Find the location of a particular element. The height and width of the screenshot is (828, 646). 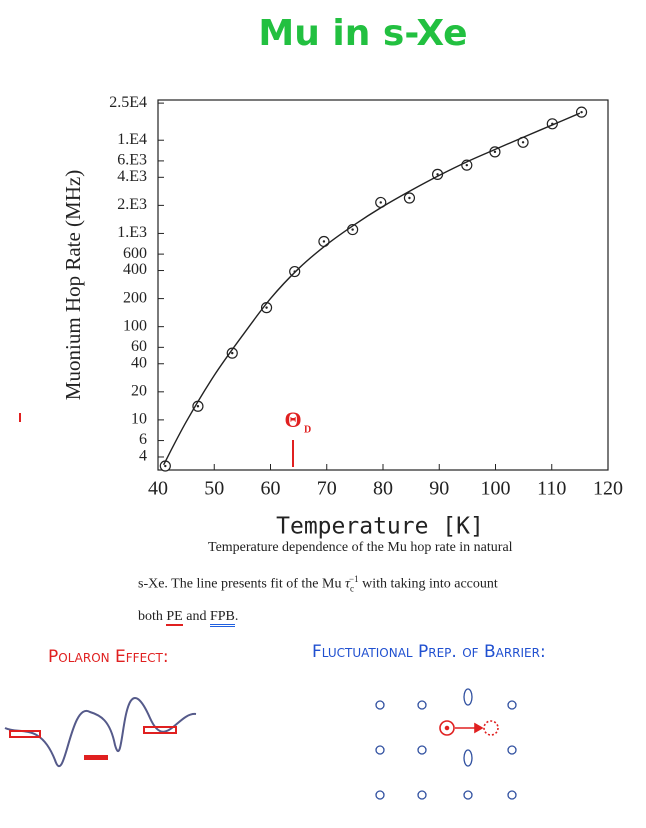

theta-d-symbol: Θ is located at coordinates (292, 419).